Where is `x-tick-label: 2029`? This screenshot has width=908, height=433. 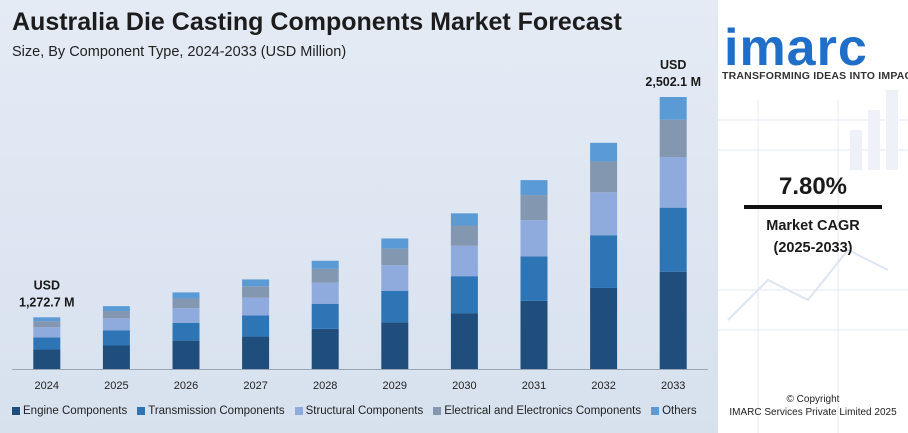
x-tick-label: 2029 is located at coordinates (395, 386).